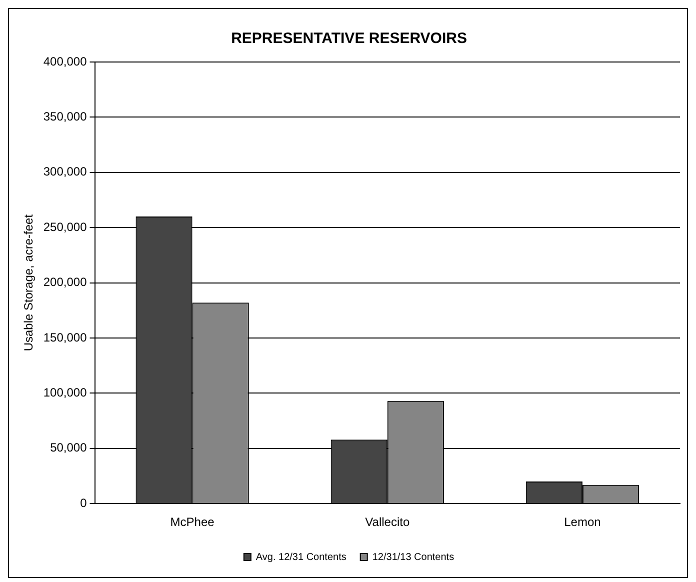 This screenshot has height=582, width=696. I want to click on y-tick-label: 150,000, so click(65, 337).